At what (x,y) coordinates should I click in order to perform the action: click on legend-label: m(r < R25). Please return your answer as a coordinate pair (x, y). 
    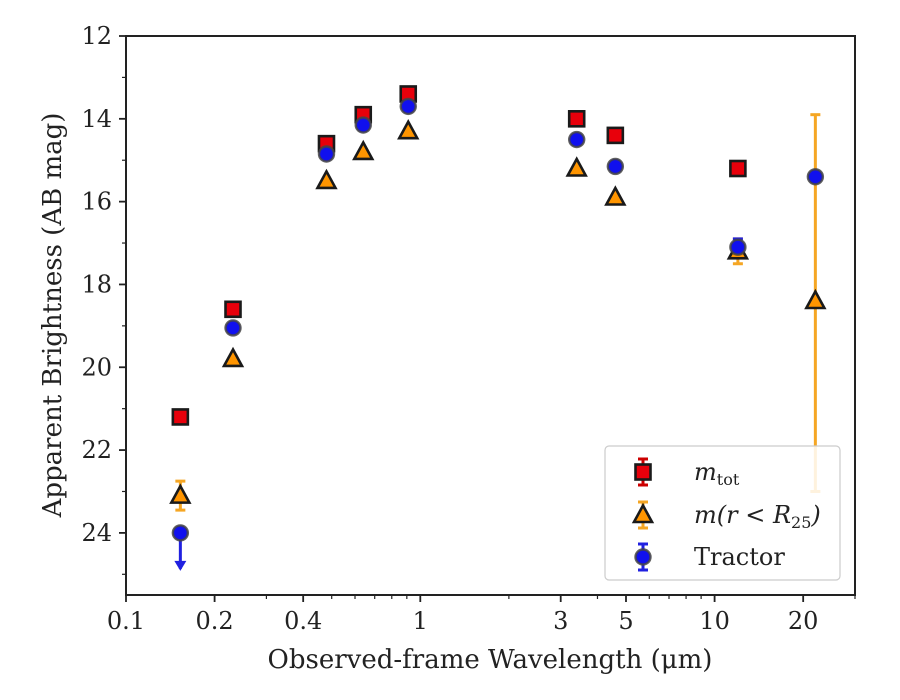
    Looking at the image, I should click on (757, 516).